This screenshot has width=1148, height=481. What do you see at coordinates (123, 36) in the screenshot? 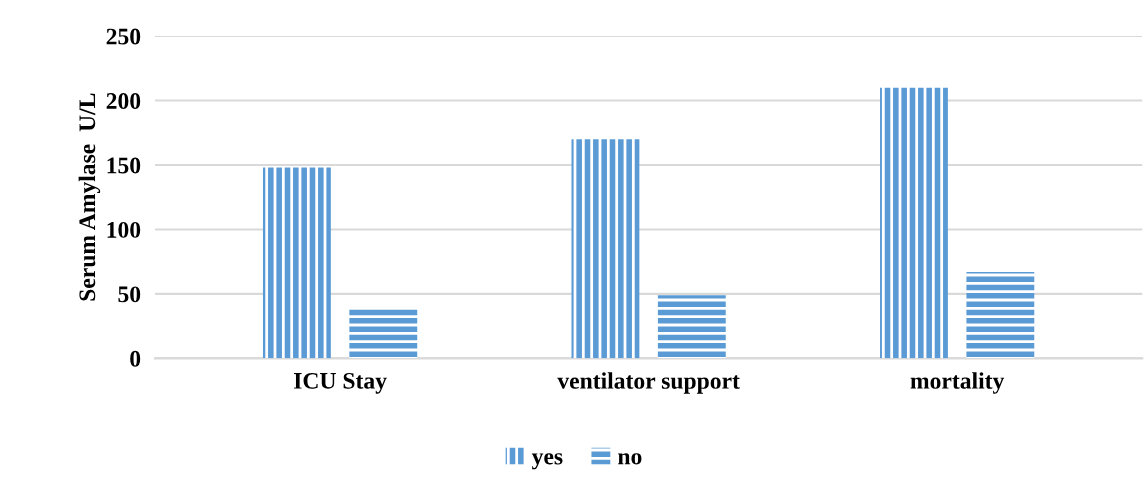
I see `y-tick-label: 250` at bounding box center [123, 36].